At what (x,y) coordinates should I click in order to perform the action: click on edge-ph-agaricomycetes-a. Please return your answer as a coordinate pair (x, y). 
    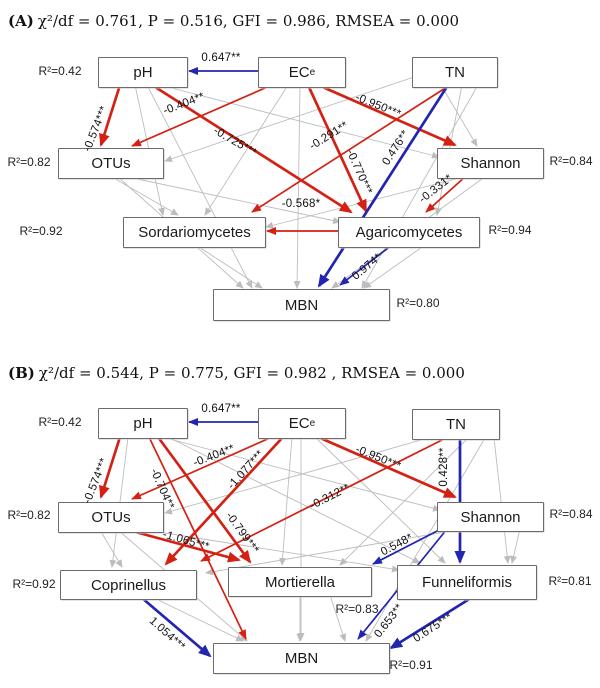
    Looking at the image, I should click on (252, 148).